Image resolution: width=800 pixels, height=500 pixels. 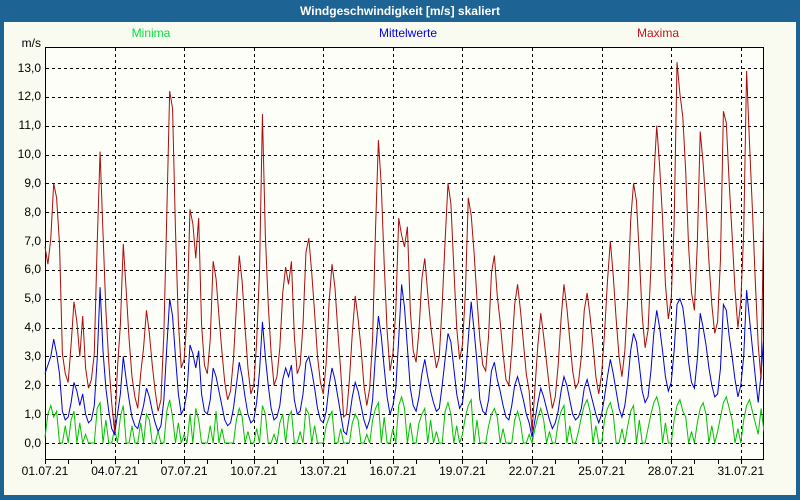 What do you see at coordinates (671, 471) in the screenshot?
I see `x-axis-tick-label: 28.07.21` at bounding box center [671, 471].